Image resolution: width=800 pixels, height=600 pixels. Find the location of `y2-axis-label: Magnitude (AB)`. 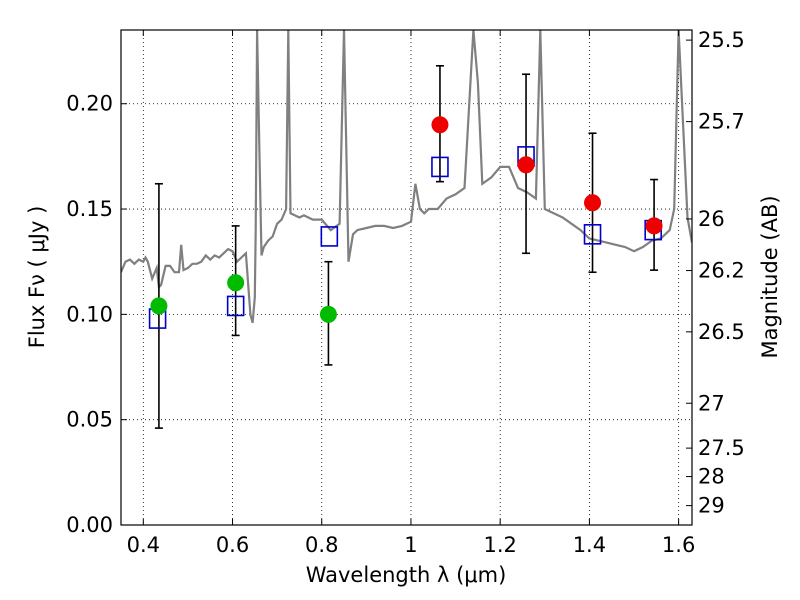

y2-axis-label: Magnitude (AB) is located at coordinates (770, 276).